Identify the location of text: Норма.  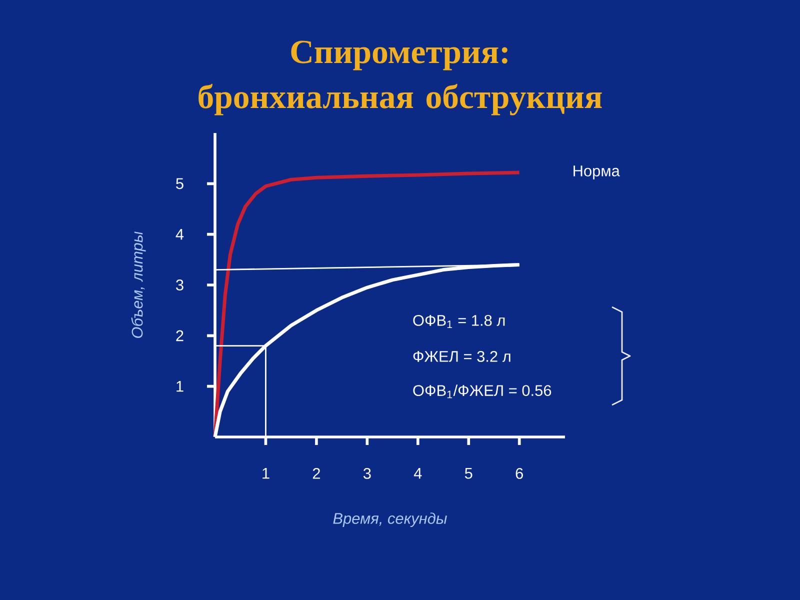
(597, 173).